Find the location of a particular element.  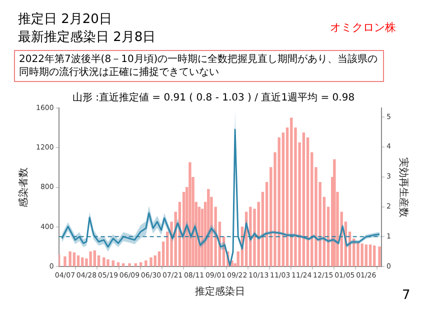

text: 2022年第7波後半(8－10月頃)の一時期に全数把握見直し期間があり、当該県の同時期の流行状況は正確に捕捉できていない is located at coordinates (199, 66).